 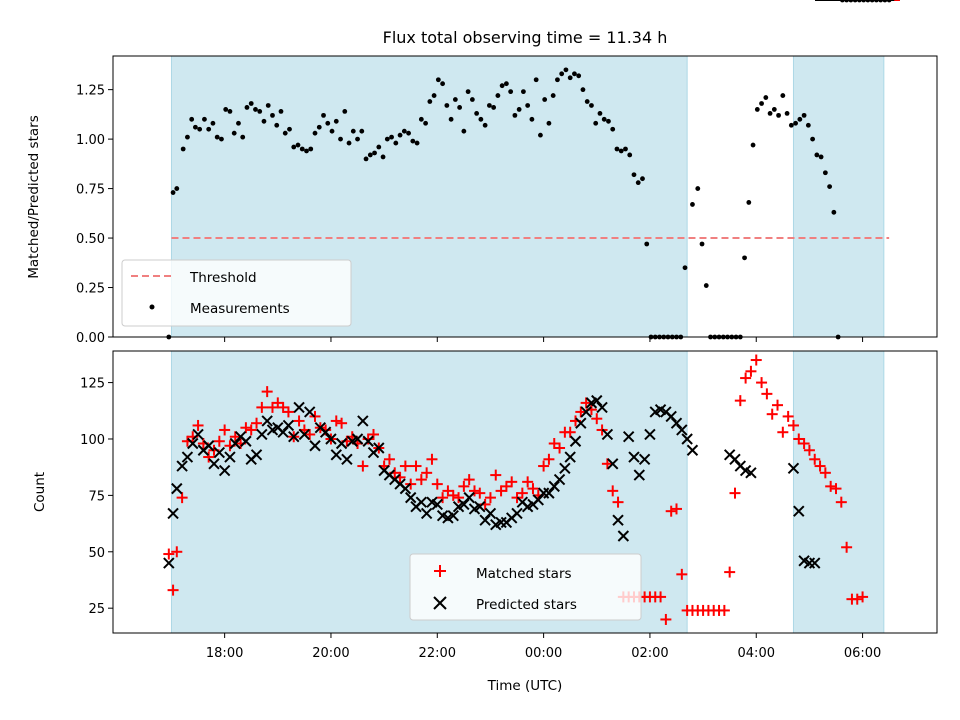 What do you see at coordinates (90, 140) in the screenshot?
I see `y-tick-label: 1.00` at bounding box center [90, 140].